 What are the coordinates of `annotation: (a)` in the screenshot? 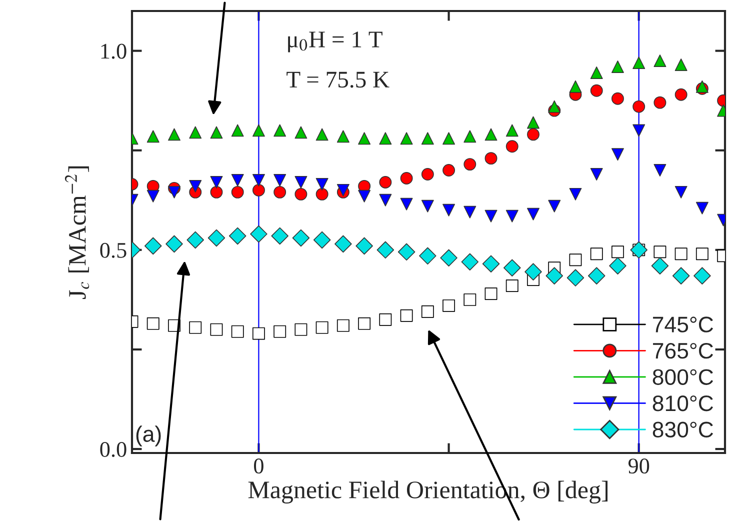 It's located at (148, 436).